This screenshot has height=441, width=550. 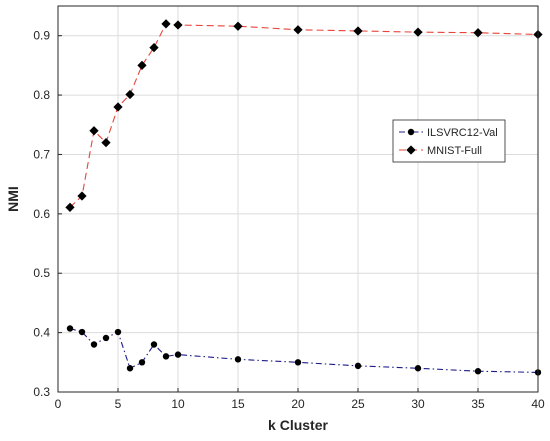 I want to click on x-tick-label: 35, so click(x=478, y=404).